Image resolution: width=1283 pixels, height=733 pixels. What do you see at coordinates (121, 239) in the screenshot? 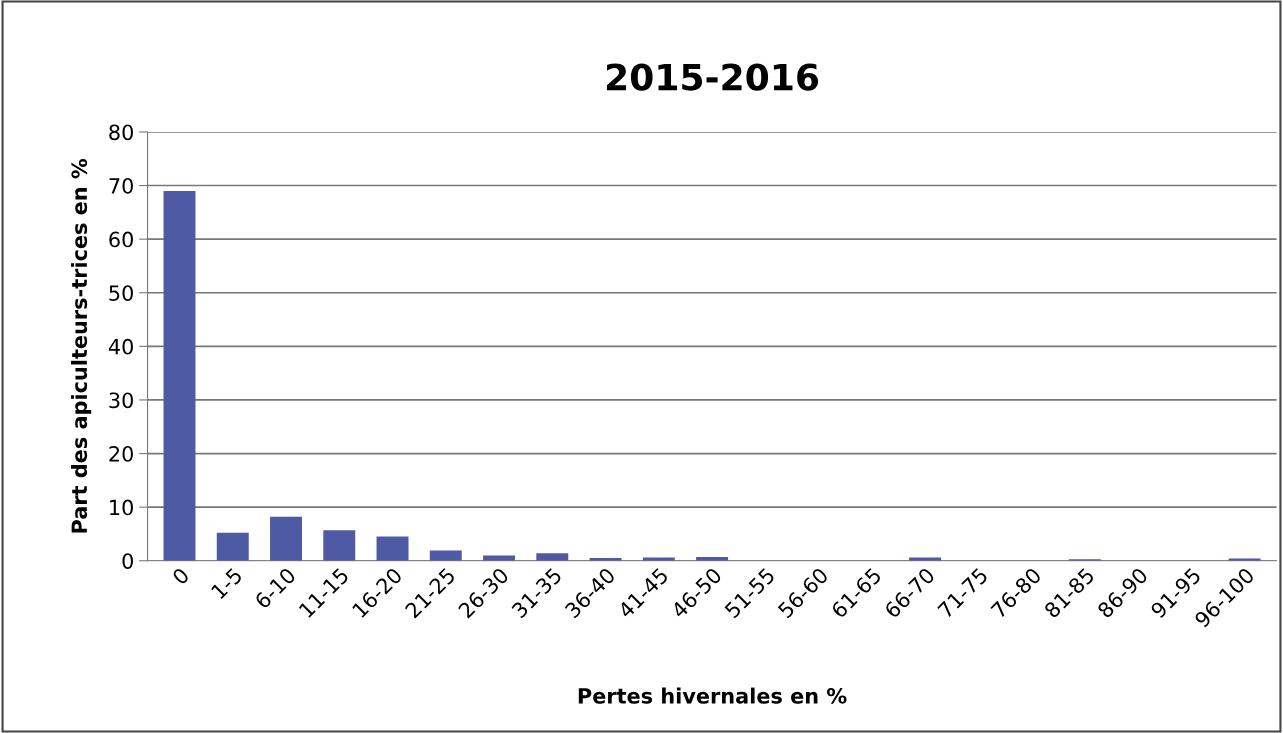
I see `y-tick-label: 60` at bounding box center [121, 239].